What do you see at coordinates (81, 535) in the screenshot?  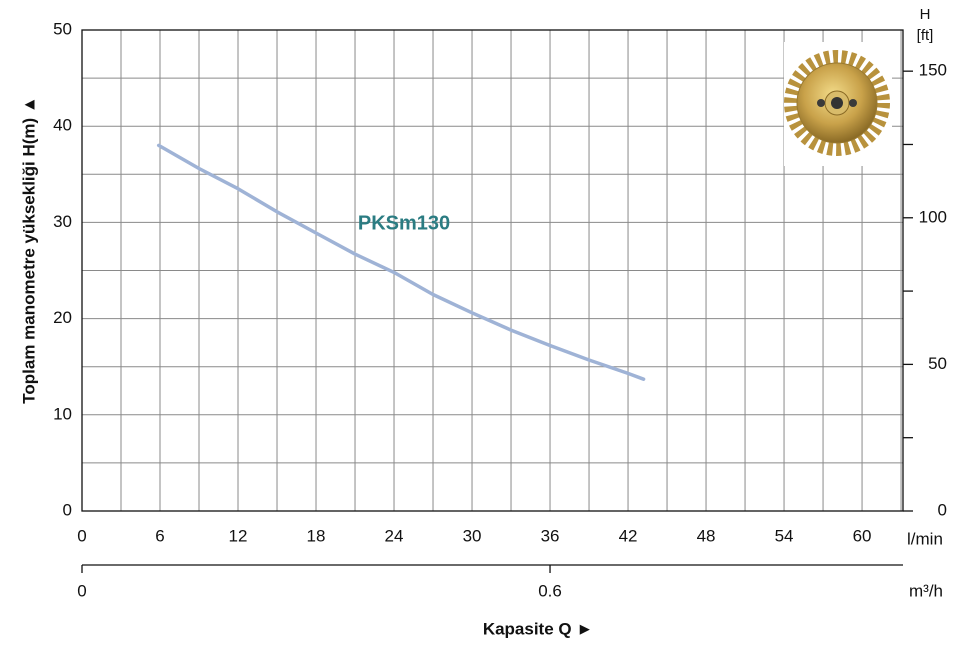 I see `x-tick-label: 0` at bounding box center [81, 535].